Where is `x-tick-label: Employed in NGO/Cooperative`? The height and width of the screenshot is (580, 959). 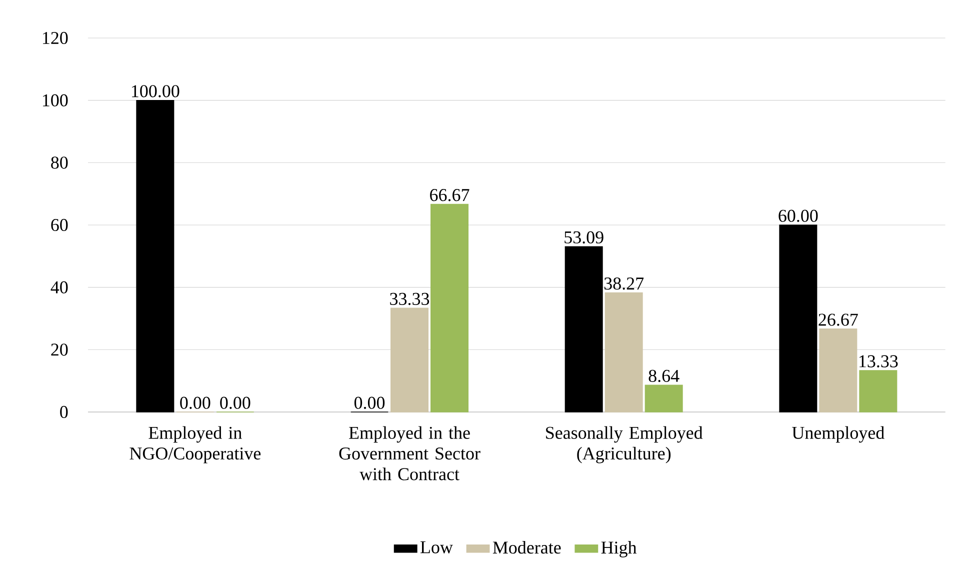 x-tick-label: Employed in NGO/Cooperative is located at coordinates (195, 445).